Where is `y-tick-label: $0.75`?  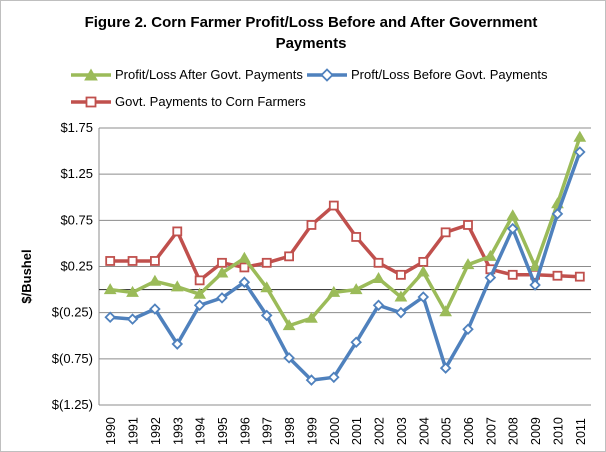 y-tick-label: $0.75 is located at coordinates (76, 219).